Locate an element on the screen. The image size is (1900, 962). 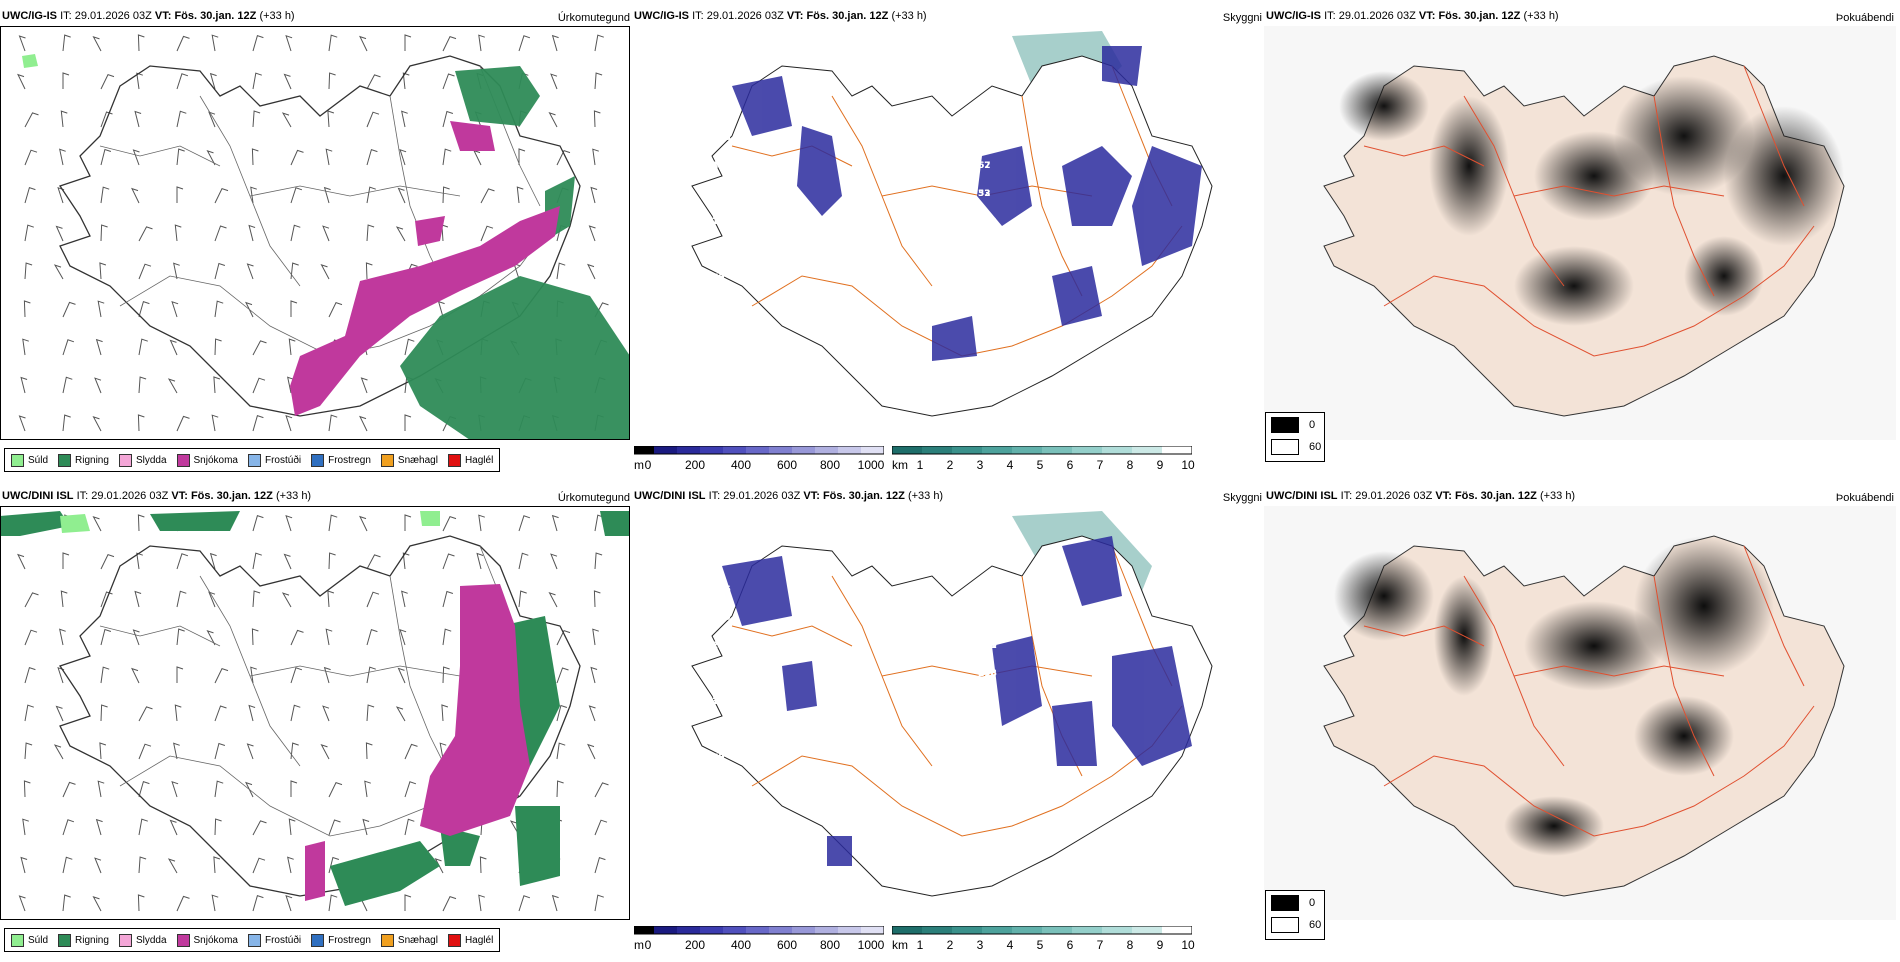
legend-label: Frostúði is located at coordinates (283, 460).